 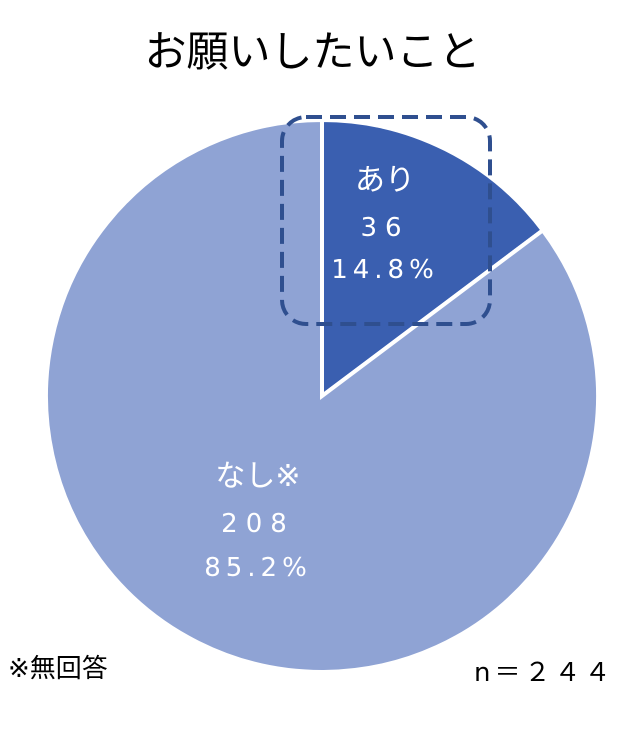 I want to click on highlight-box, so click(x=386, y=220).